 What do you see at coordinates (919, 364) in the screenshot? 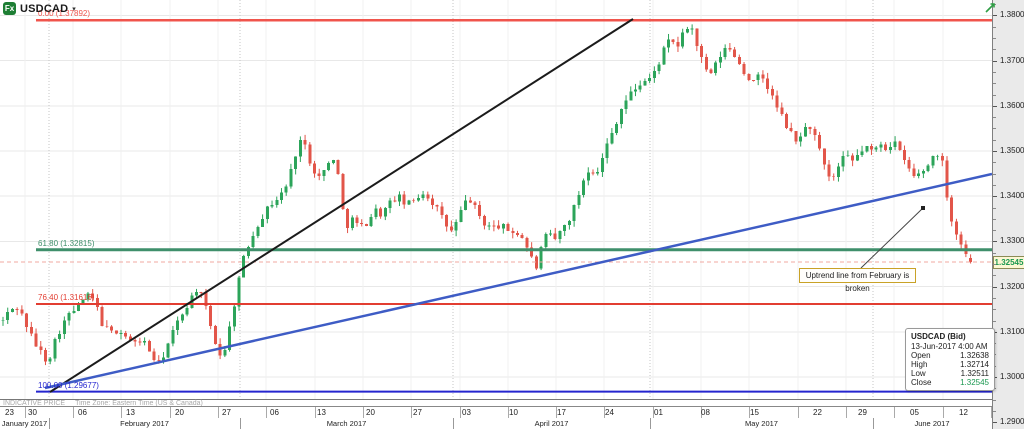
I see `tooltip-label: High` at bounding box center [919, 364].